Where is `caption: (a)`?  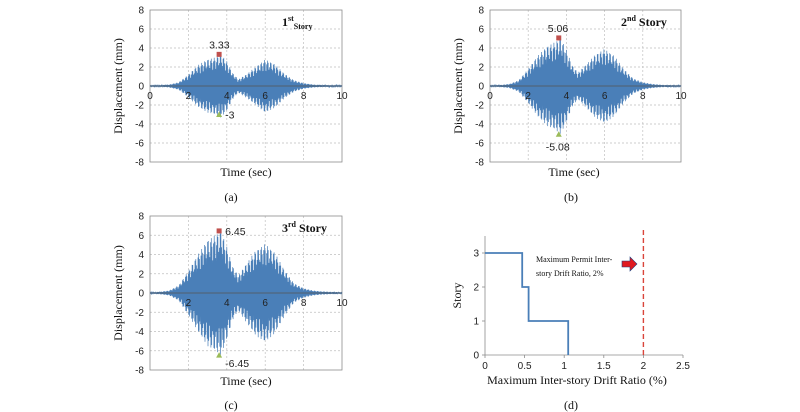 caption: (a) is located at coordinates (230, 197).